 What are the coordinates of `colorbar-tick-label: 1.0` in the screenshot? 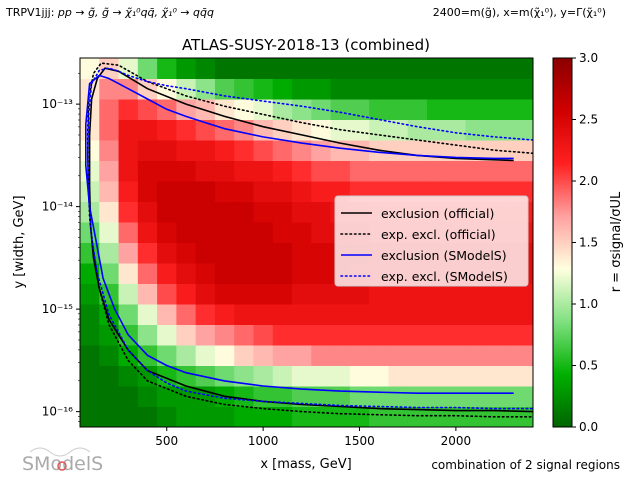 It's located at (588, 304).